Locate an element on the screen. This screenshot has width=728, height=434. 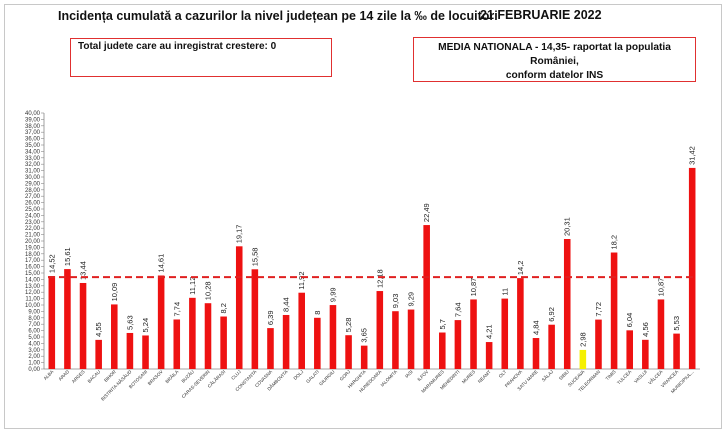
y-tick-label: 18,00 is located at coordinates (33, 255).